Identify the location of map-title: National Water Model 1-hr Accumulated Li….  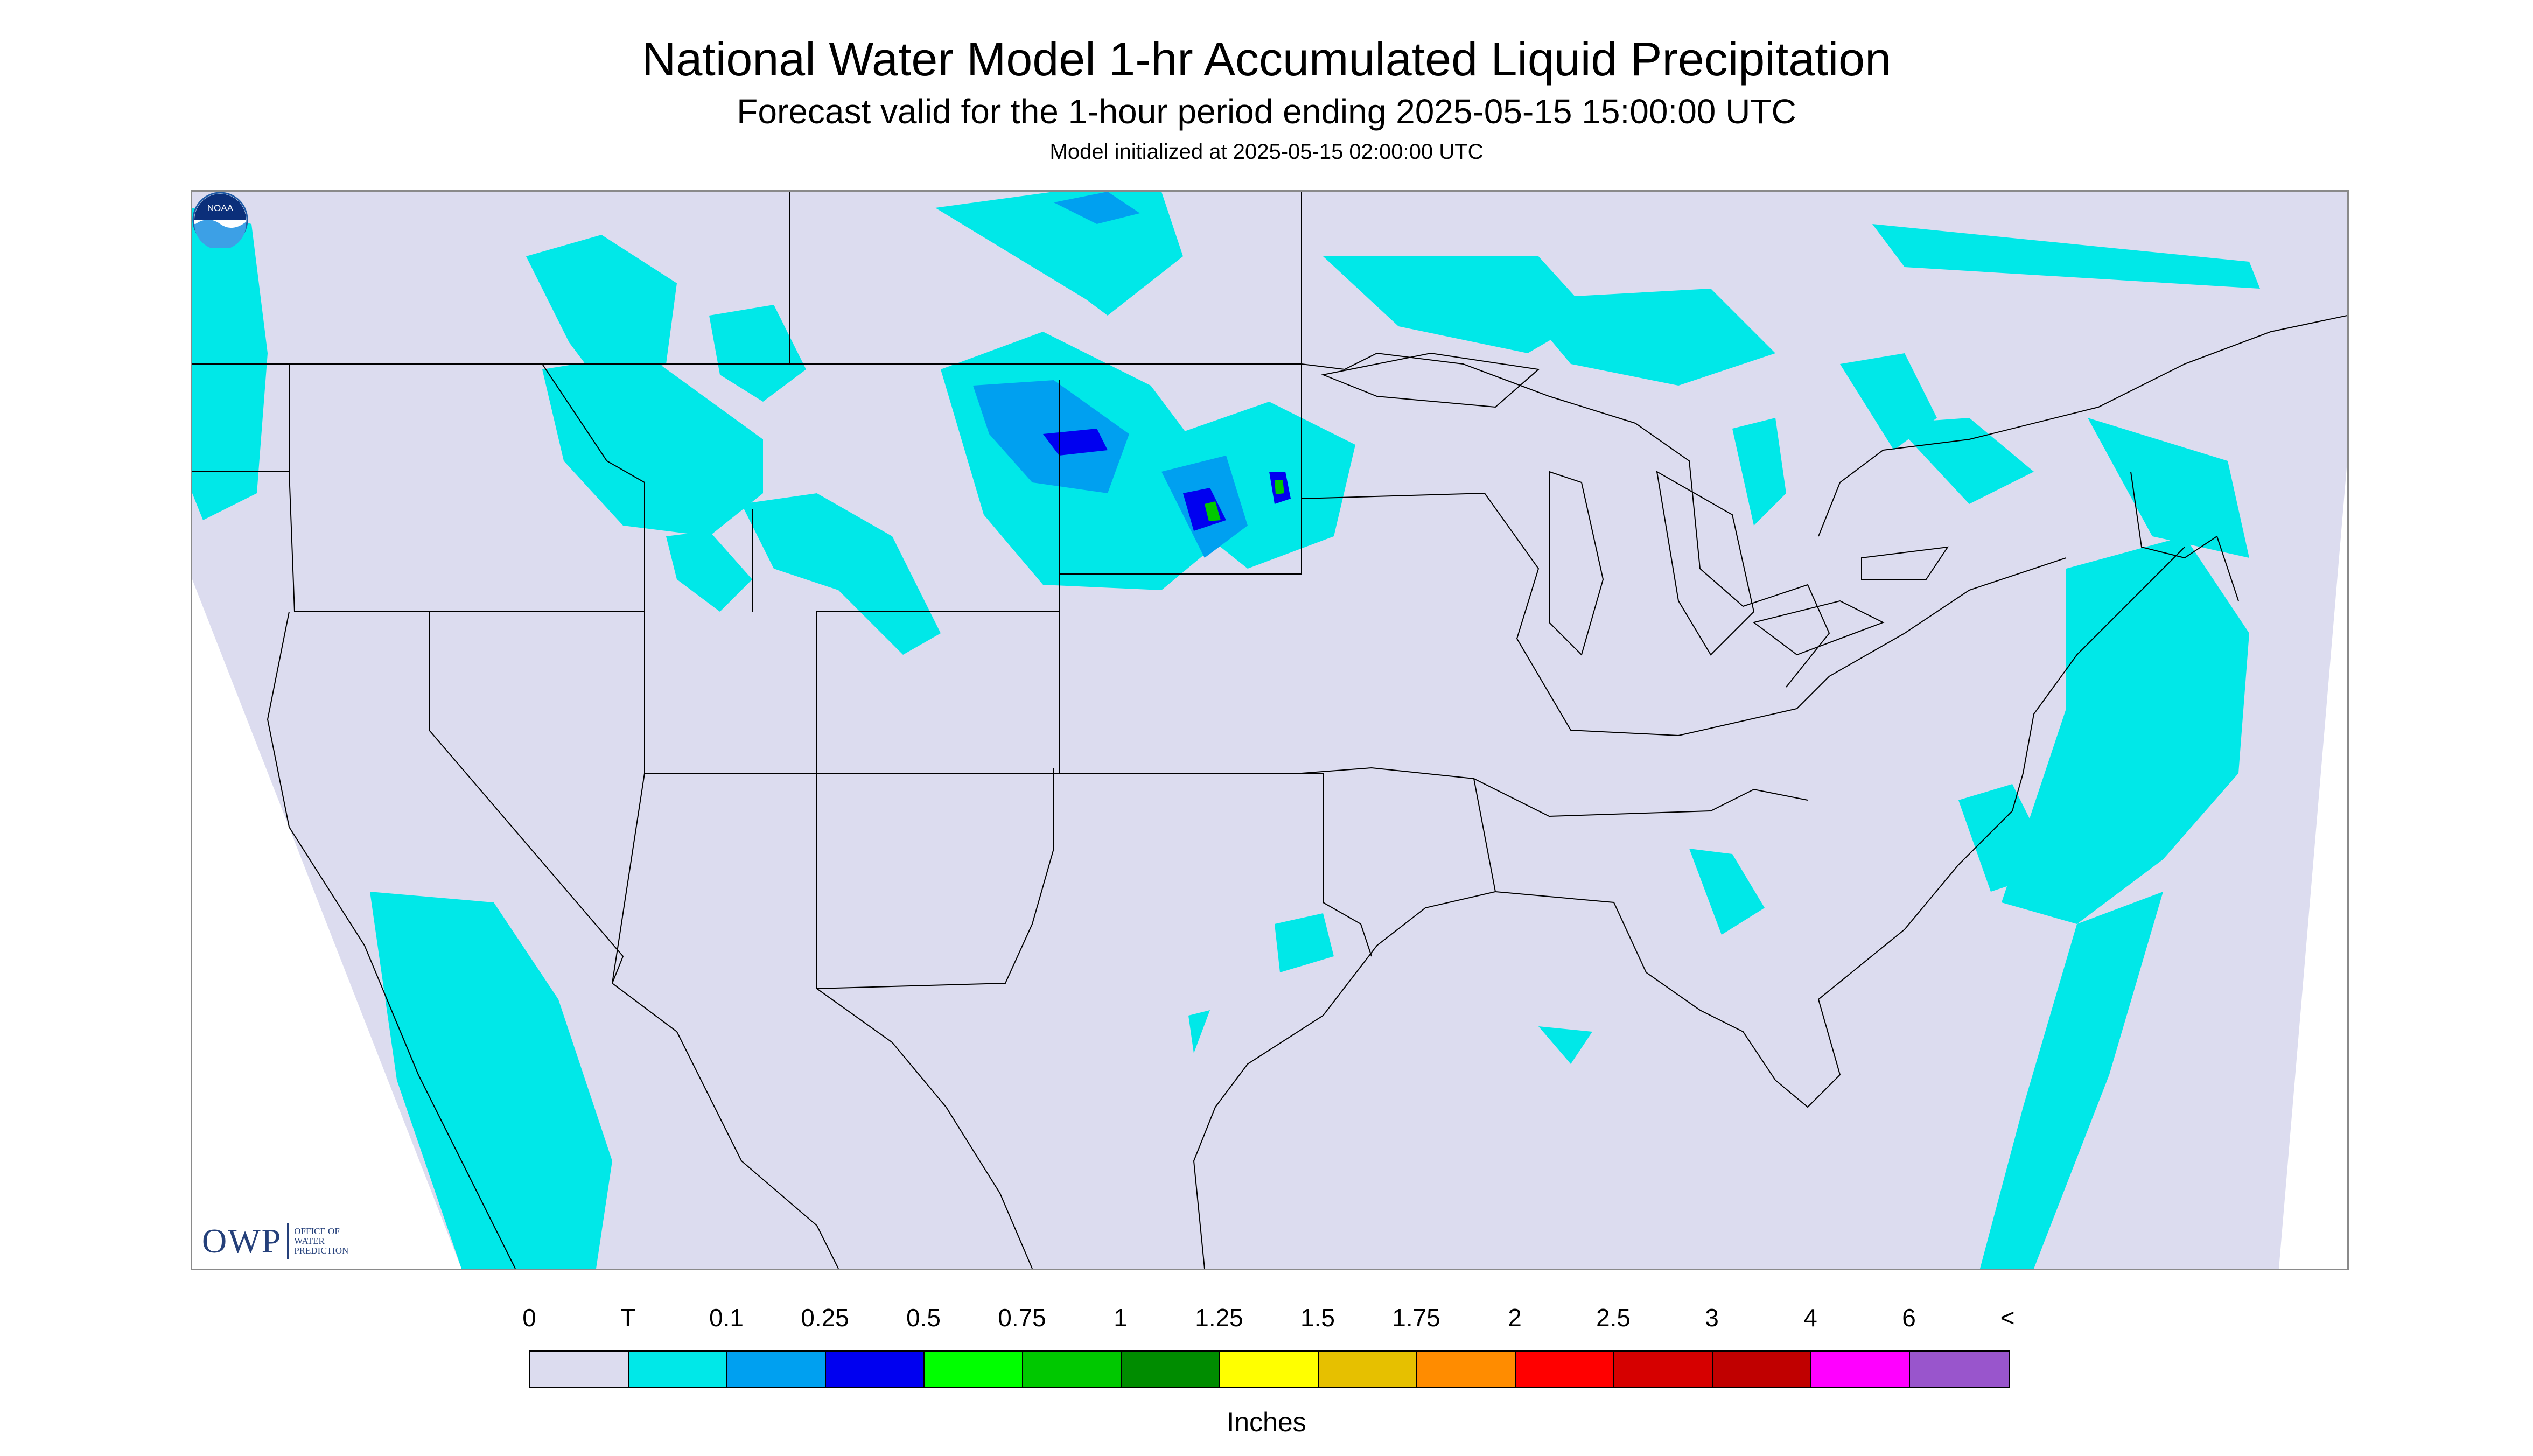
(1266, 59).